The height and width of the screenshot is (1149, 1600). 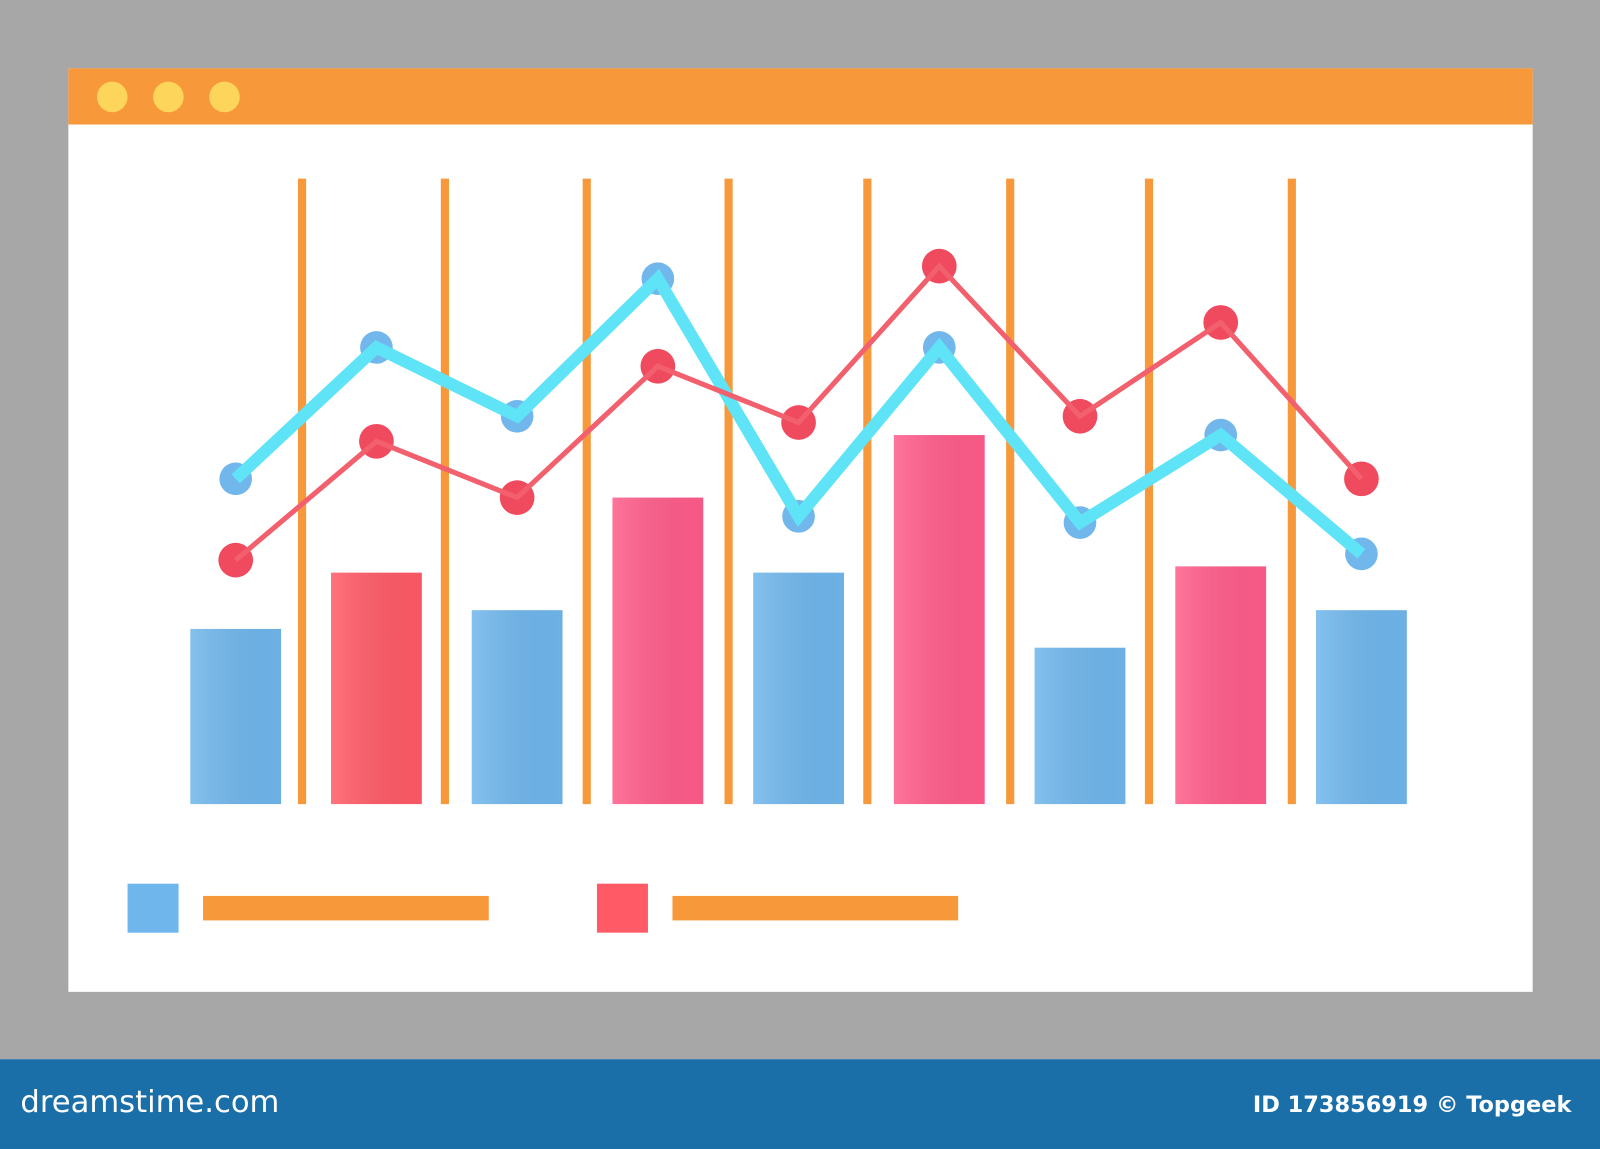 What do you see at coordinates (149, 1102) in the screenshot?
I see `brand: dreamstime.com` at bounding box center [149, 1102].